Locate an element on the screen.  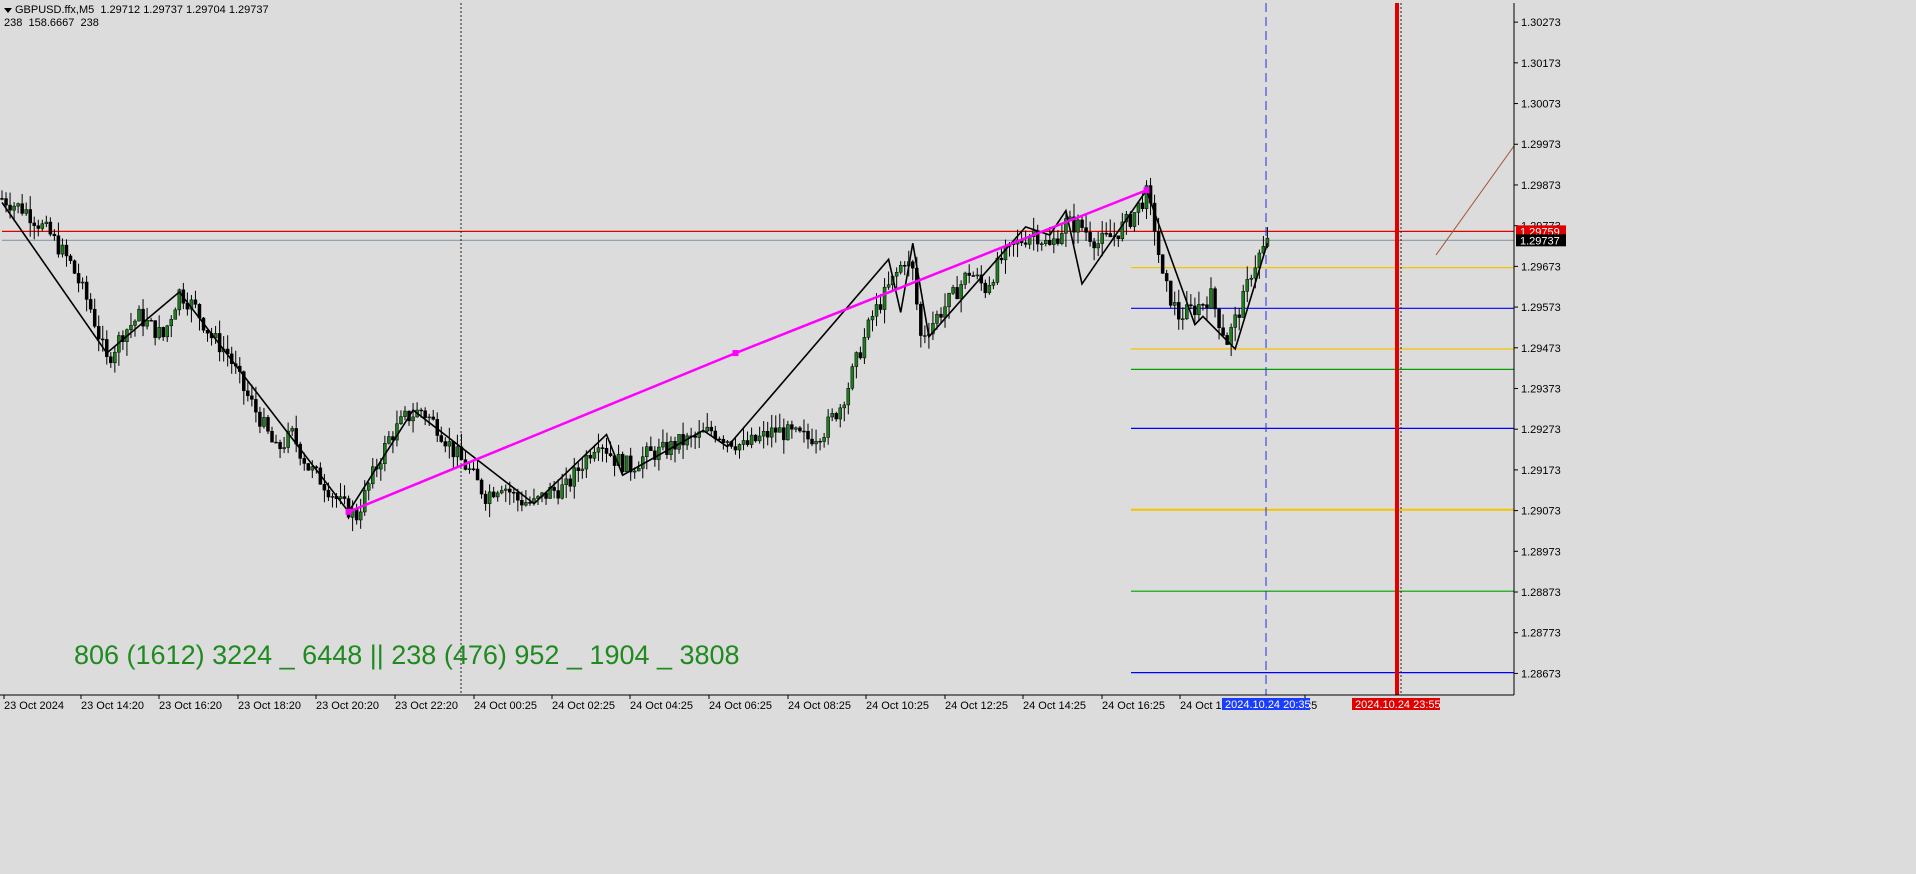
price-tick-label: 1.30073 is located at coordinates (1541, 105).